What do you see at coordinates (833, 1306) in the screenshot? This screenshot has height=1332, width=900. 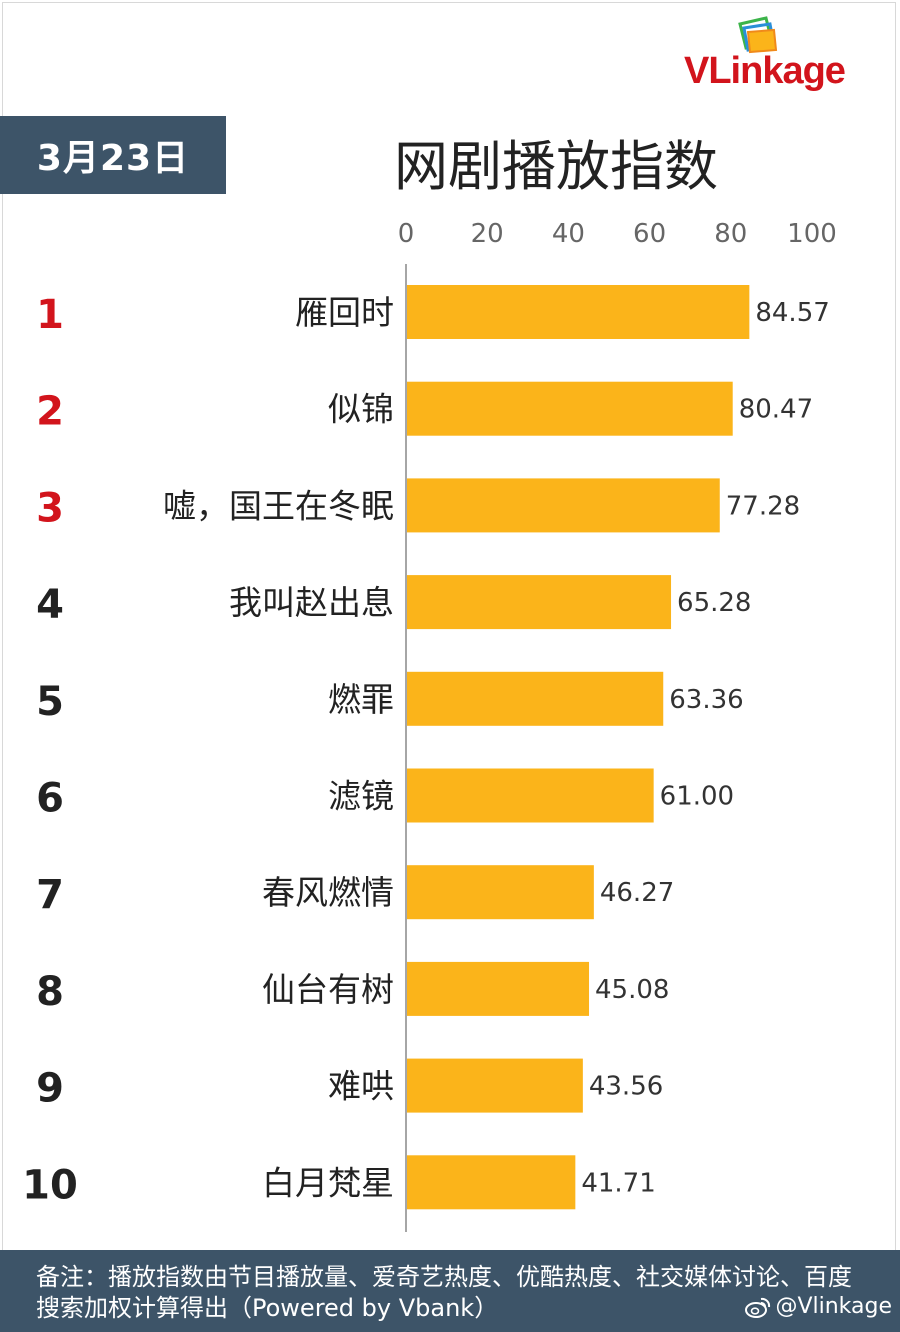 I see `weibo-handle-text: @Vlinkage` at bounding box center [833, 1306].